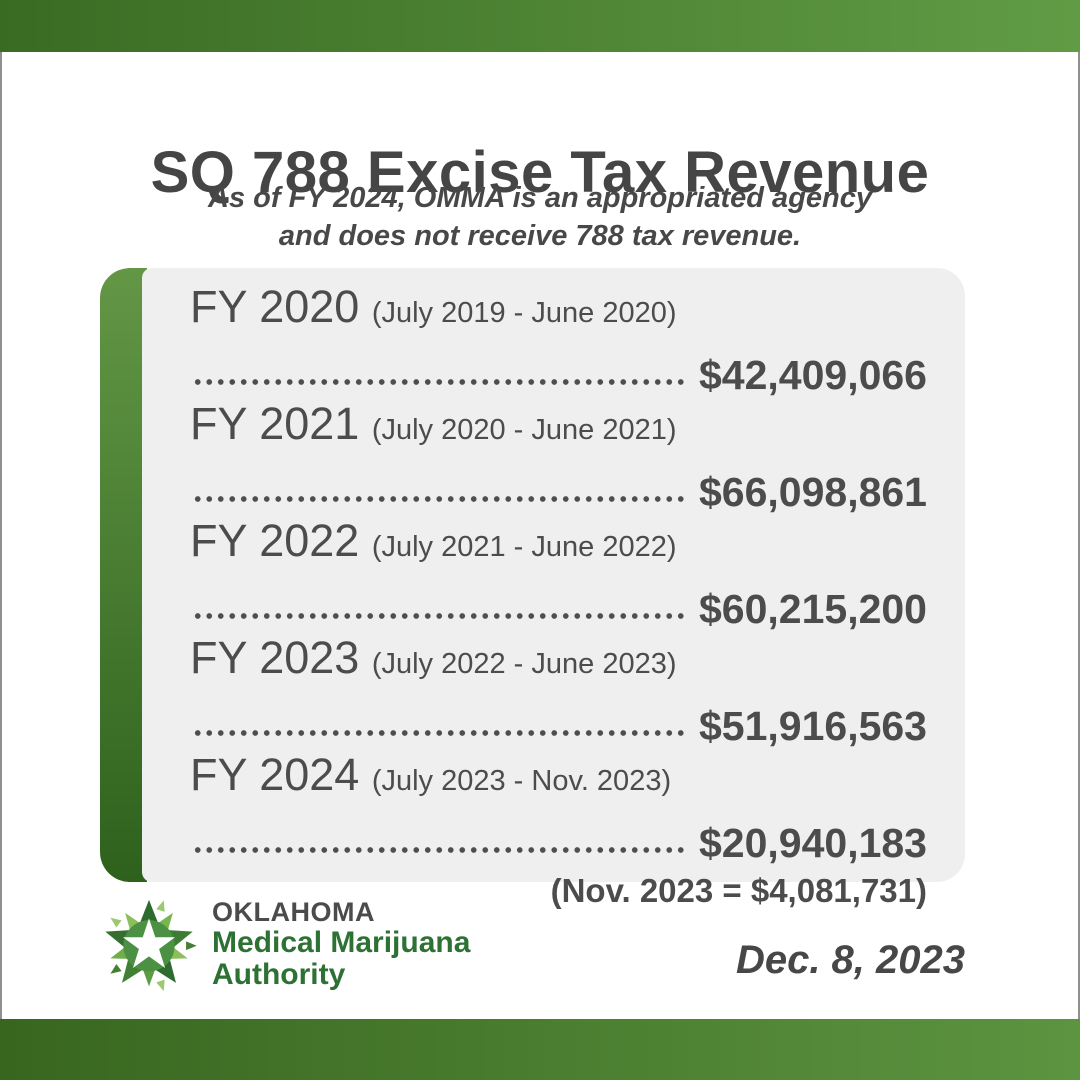 The width and height of the screenshot is (1080, 1080). Describe the element at coordinates (275, 657) in the screenshot. I see `fy-text: FY 2023` at that location.